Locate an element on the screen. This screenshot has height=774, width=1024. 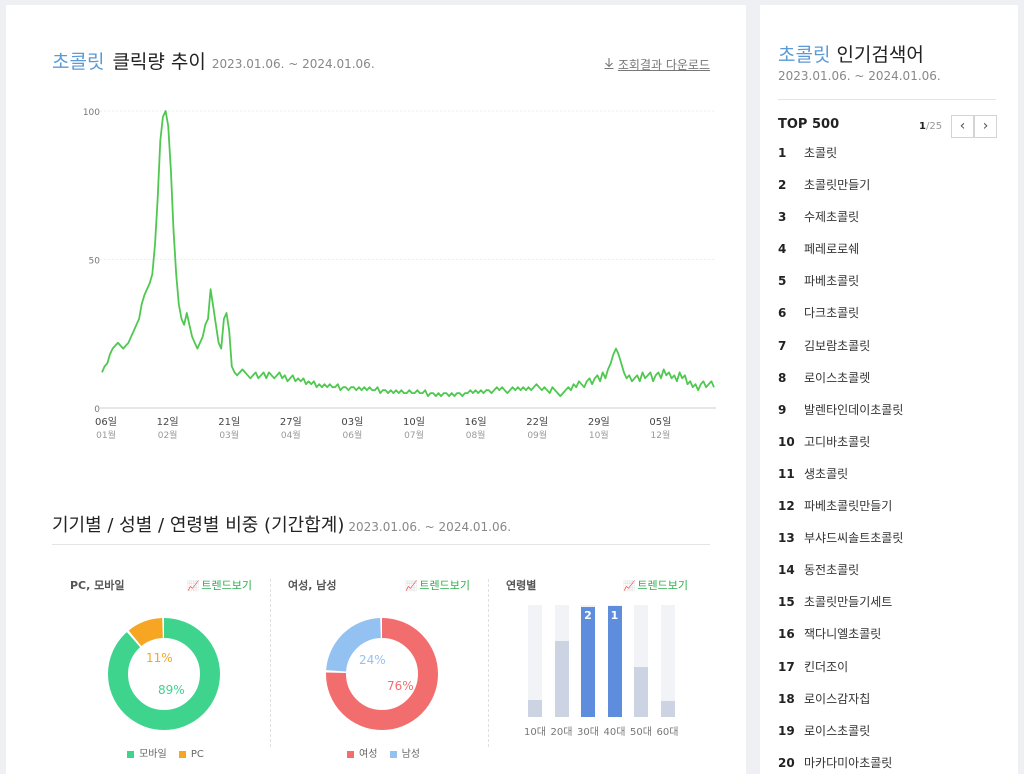
age-bar-track: 2 is located at coordinates (588, 661).